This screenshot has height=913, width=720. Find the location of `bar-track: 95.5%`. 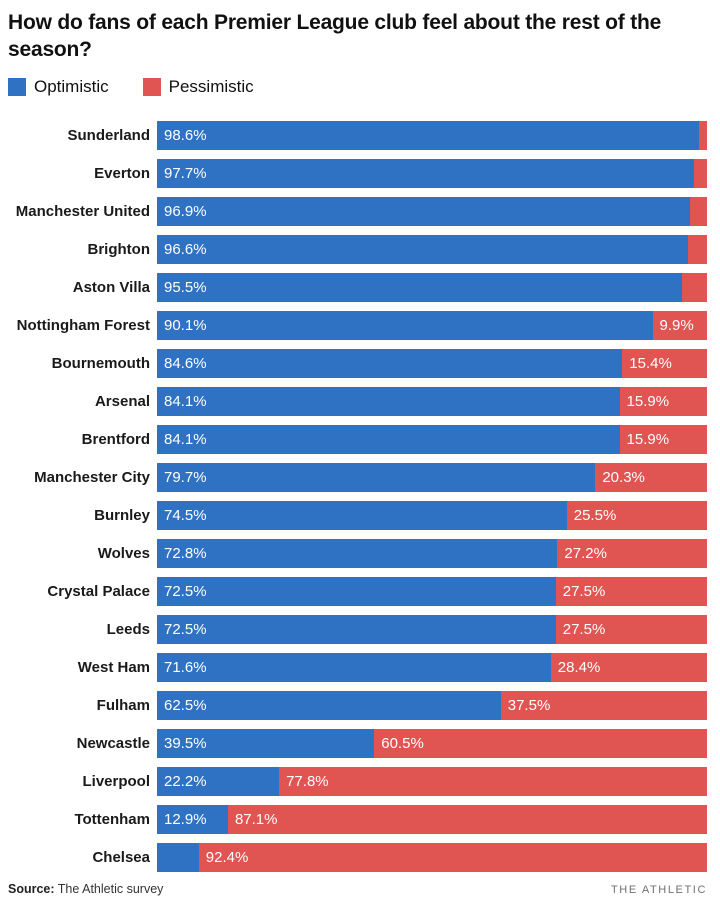

bar-track: 95.5% is located at coordinates (432, 287).